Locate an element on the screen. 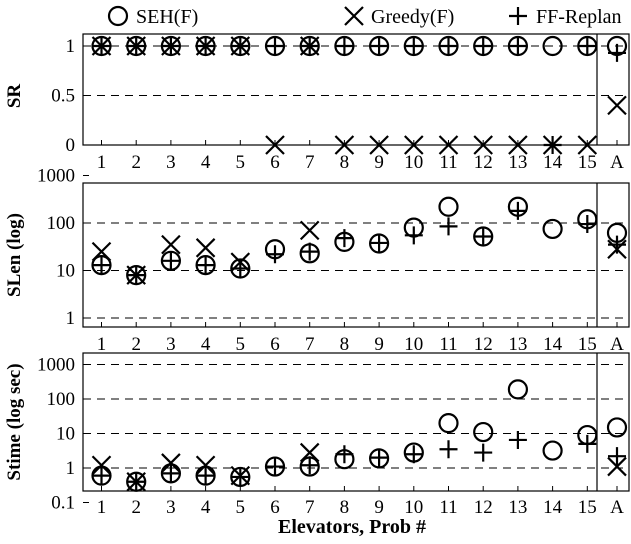 This screenshot has height=544, width=631. y-tick-label: 1000 is located at coordinates (56, 365).